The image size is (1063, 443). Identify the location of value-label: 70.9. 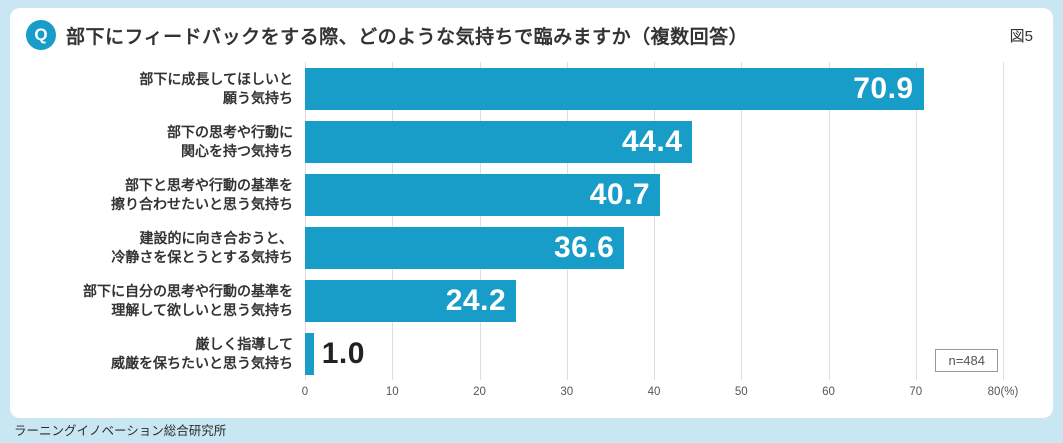
(883, 88).